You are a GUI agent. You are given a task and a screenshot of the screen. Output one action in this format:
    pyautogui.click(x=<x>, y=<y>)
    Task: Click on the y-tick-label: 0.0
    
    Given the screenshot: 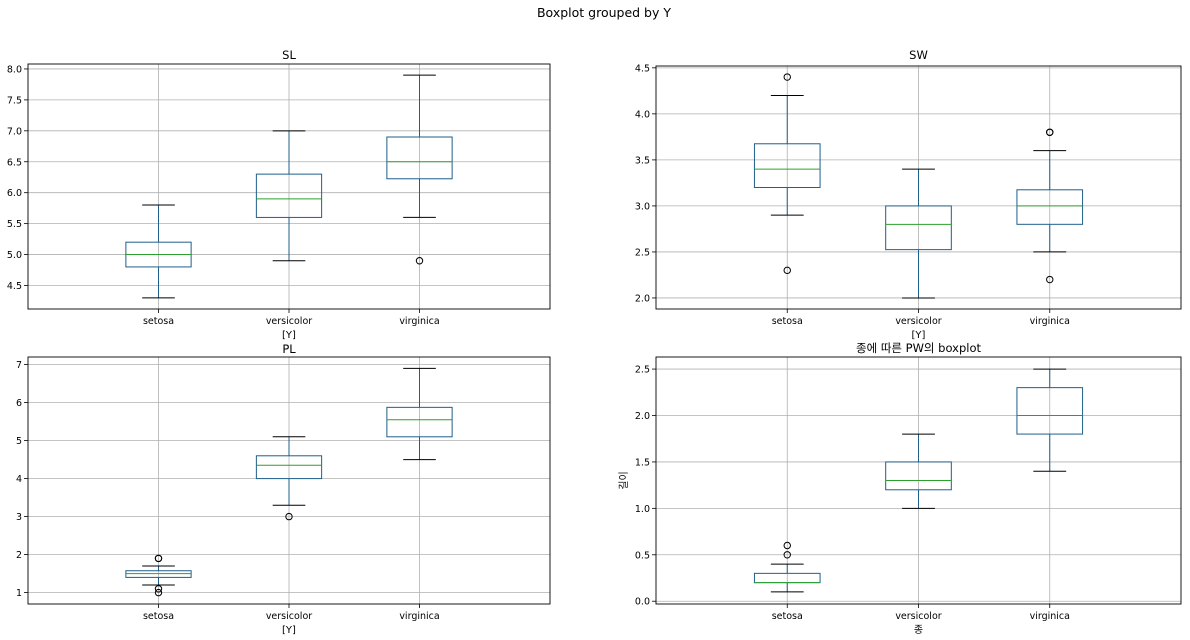 What is the action you would take?
    pyautogui.click(x=642, y=602)
    